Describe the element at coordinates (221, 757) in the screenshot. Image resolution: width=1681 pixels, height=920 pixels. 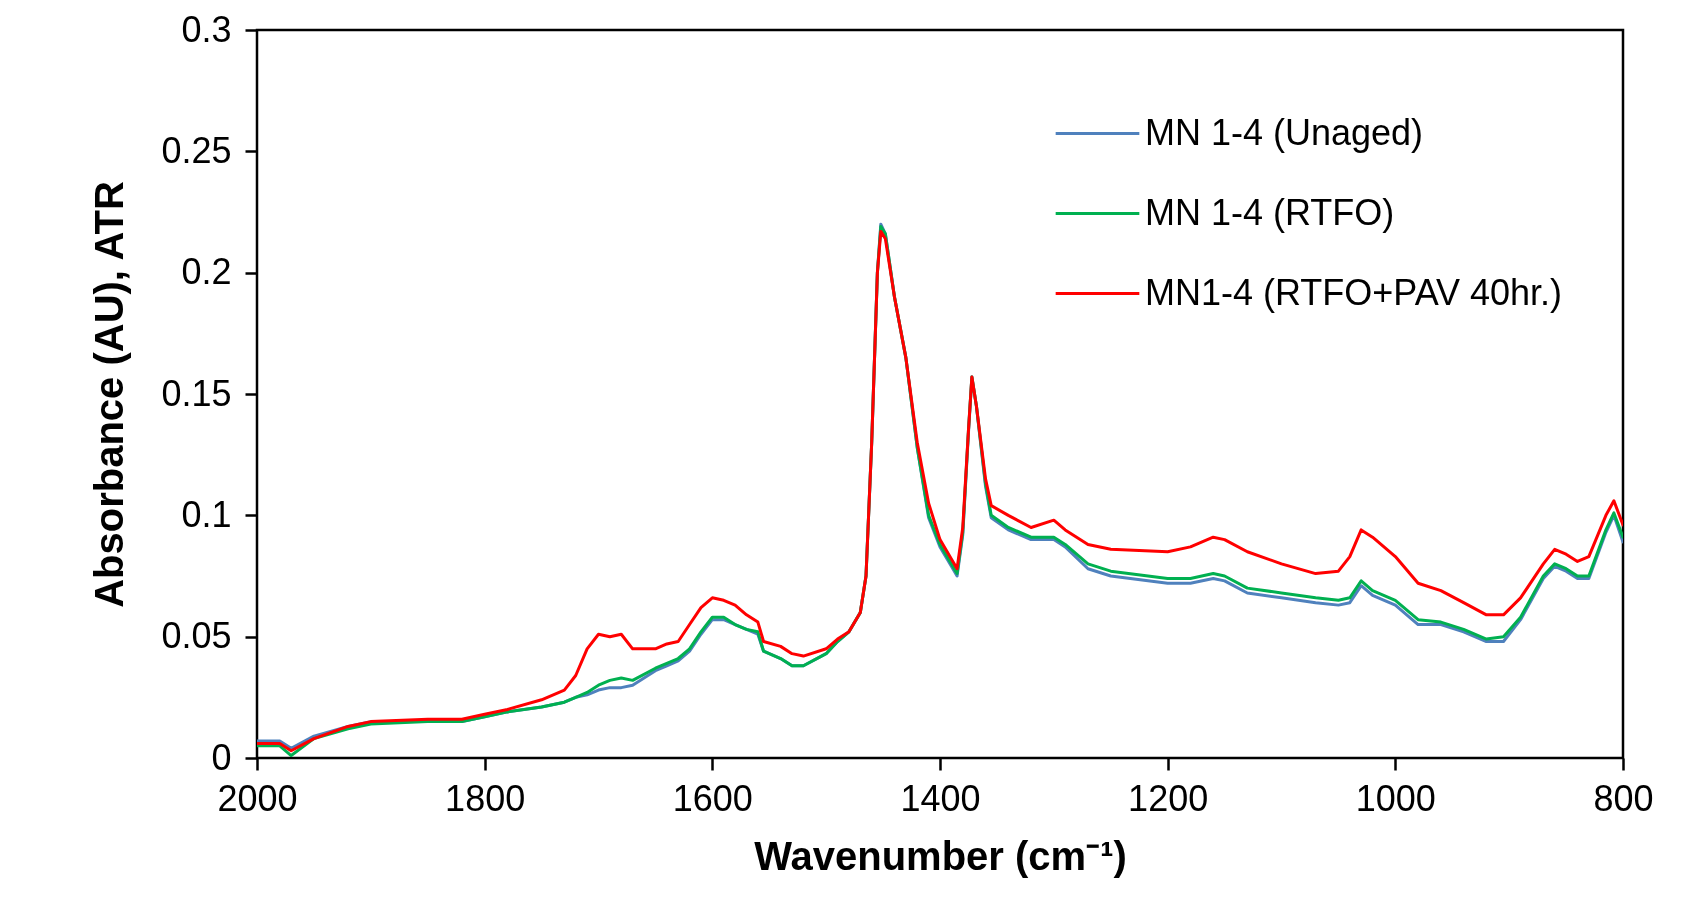
I see `y-tick-label: 0` at that location.